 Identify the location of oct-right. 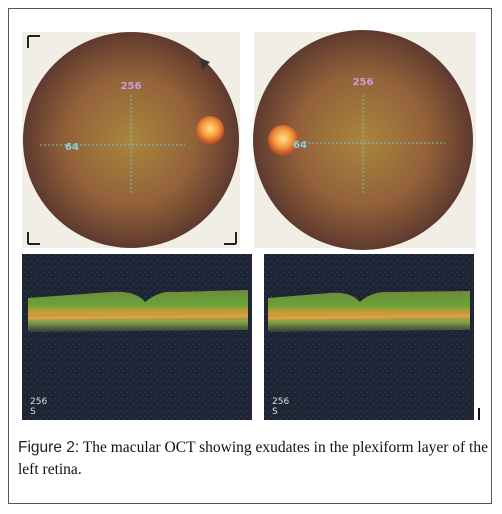
(372, 337).